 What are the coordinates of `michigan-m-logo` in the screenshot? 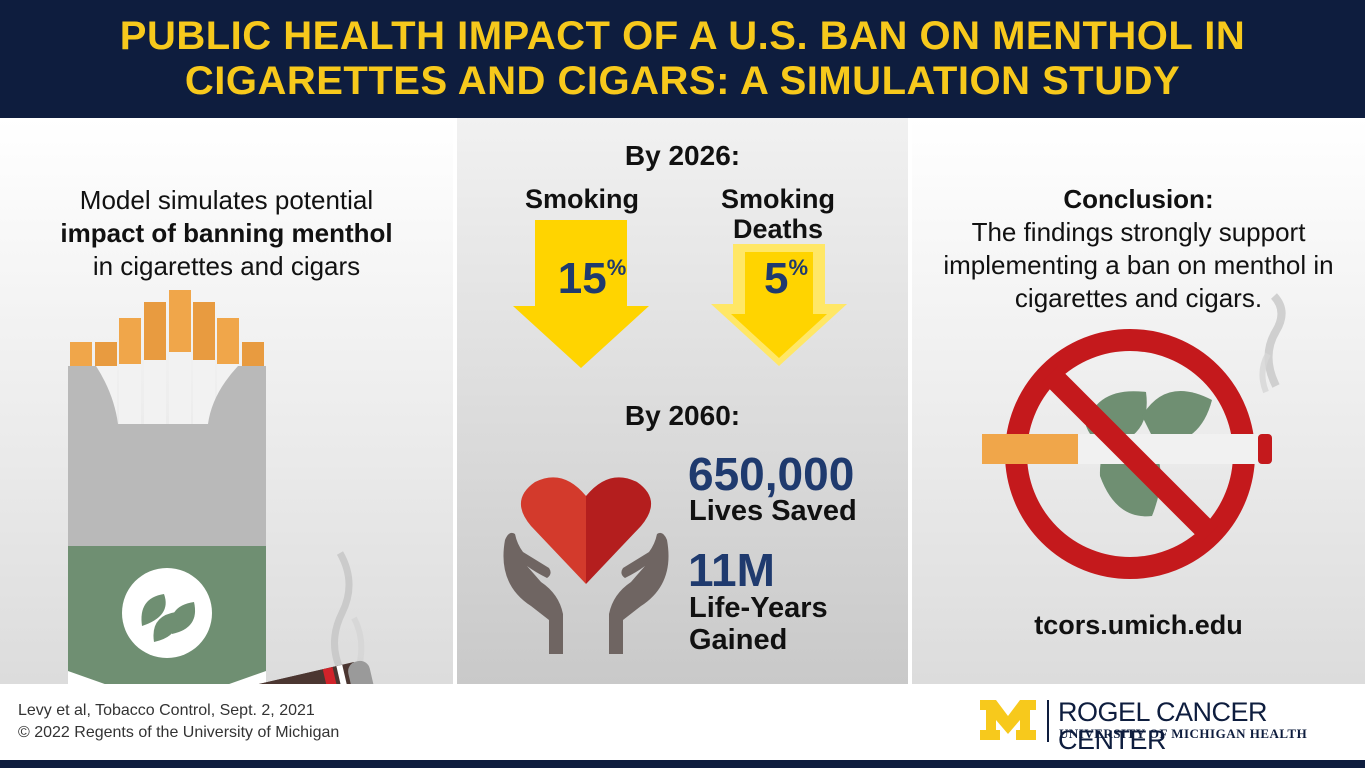 It's located at (1008, 720).